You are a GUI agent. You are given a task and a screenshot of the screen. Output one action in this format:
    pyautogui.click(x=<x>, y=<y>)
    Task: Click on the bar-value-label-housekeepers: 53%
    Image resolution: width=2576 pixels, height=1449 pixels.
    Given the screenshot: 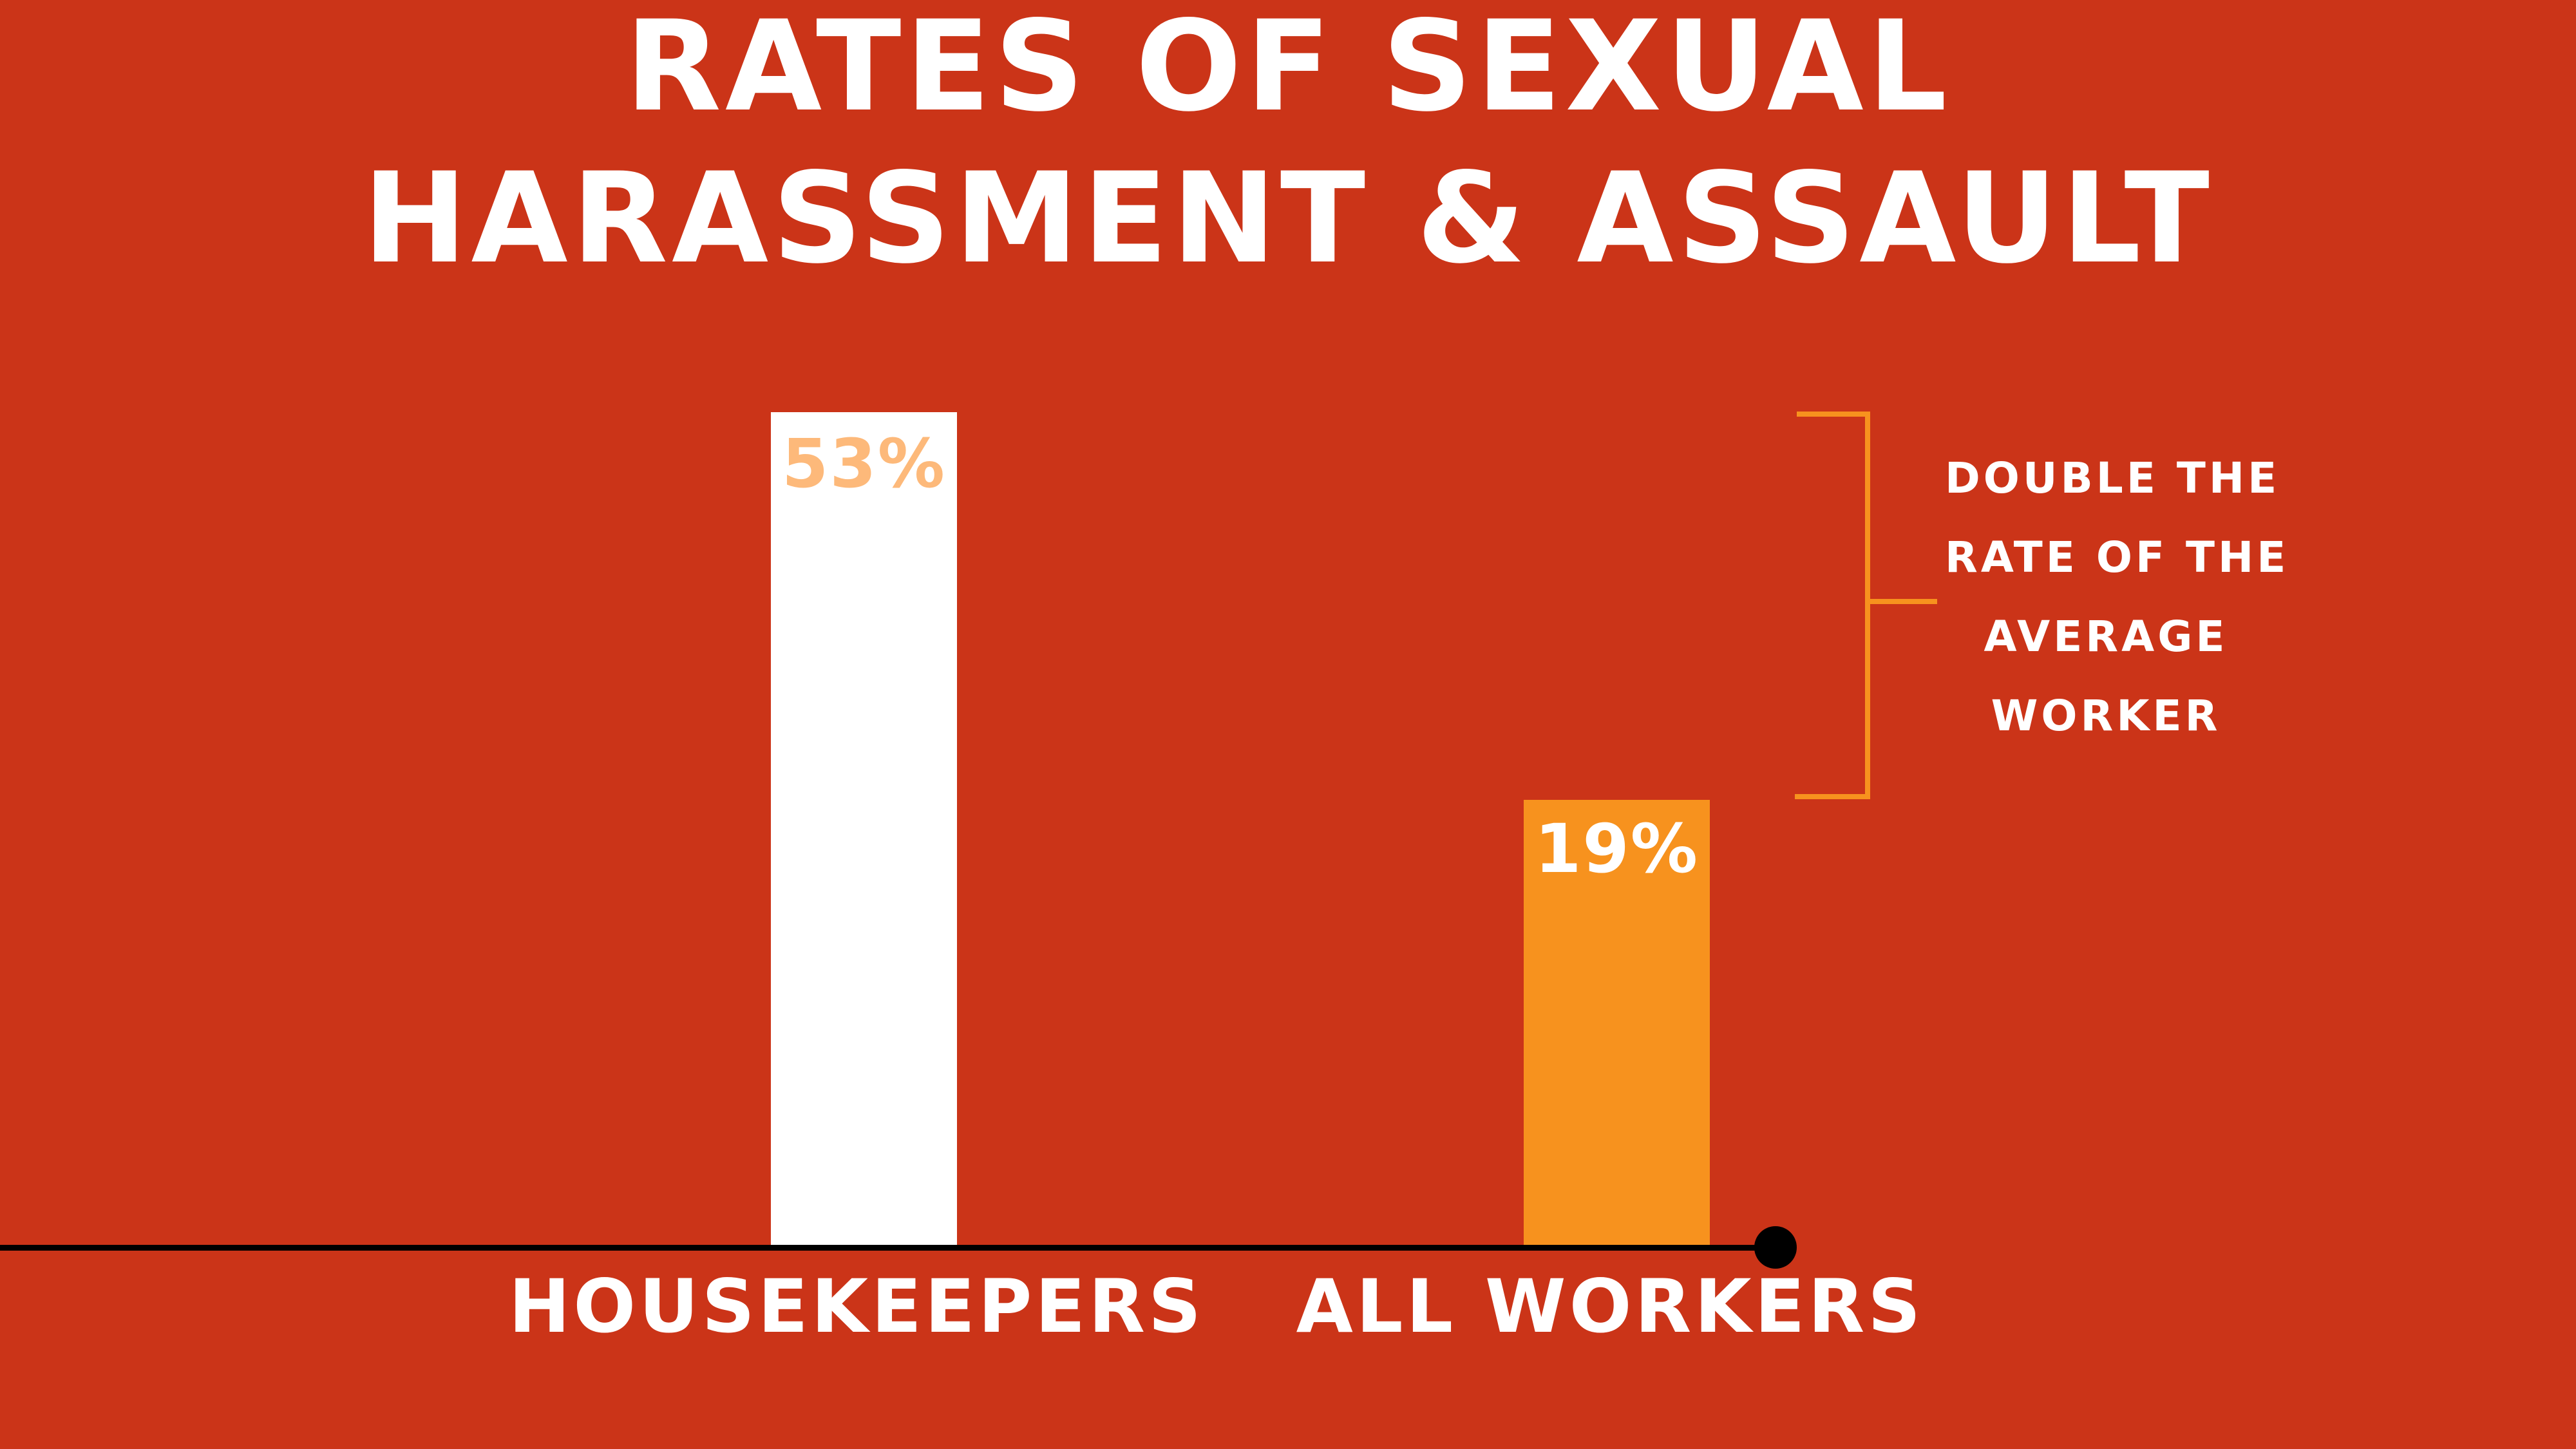 What is the action you would take?
    pyautogui.click(x=864, y=463)
    